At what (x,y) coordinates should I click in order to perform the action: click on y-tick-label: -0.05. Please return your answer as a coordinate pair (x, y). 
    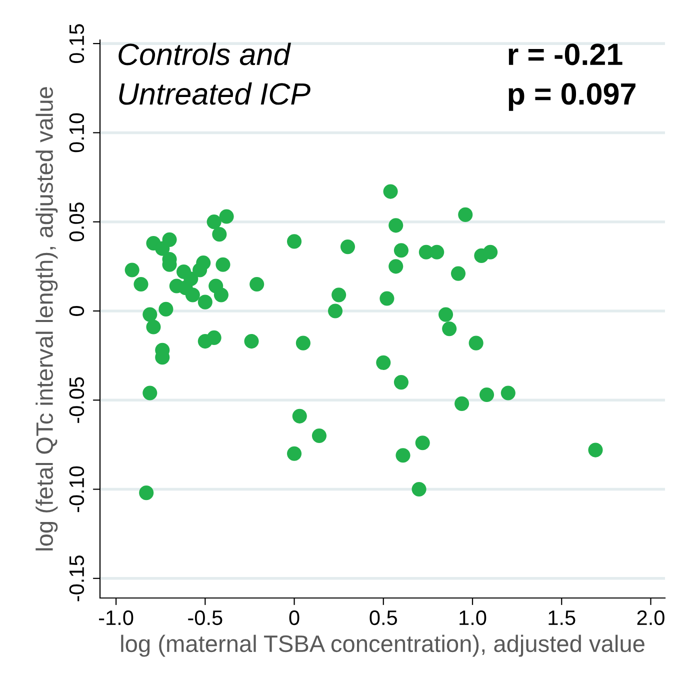
    Looking at the image, I should click on (76, 400).